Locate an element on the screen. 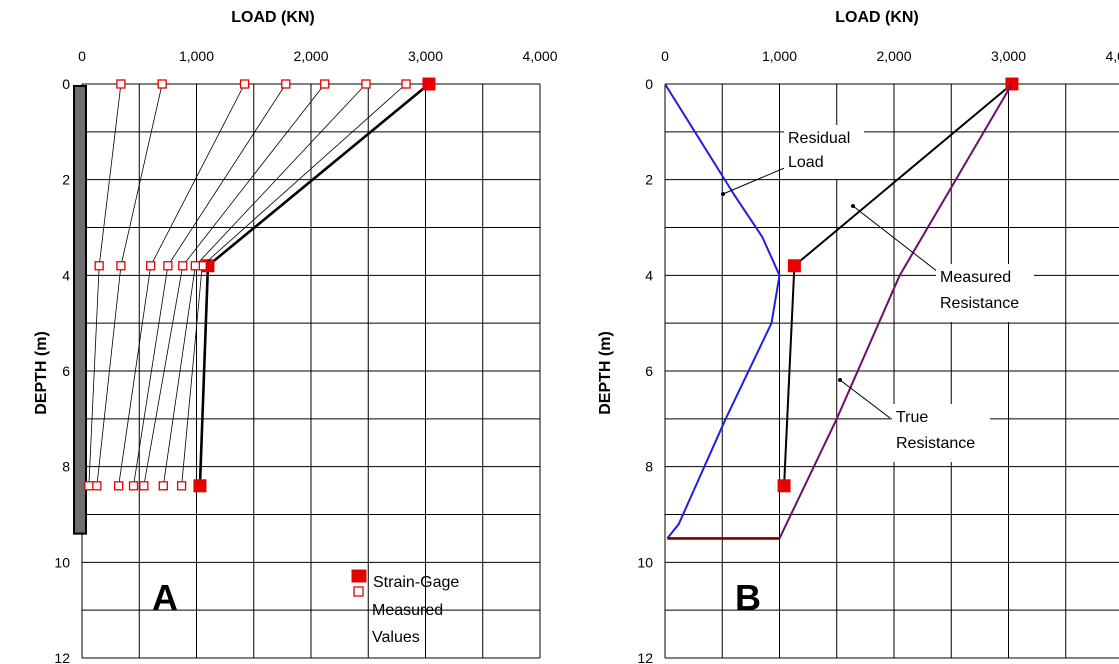 The width and height of the screenshot is (1119, 664). x-axis-title-a: LOAD (KN) is located at coordinates (273, 17).